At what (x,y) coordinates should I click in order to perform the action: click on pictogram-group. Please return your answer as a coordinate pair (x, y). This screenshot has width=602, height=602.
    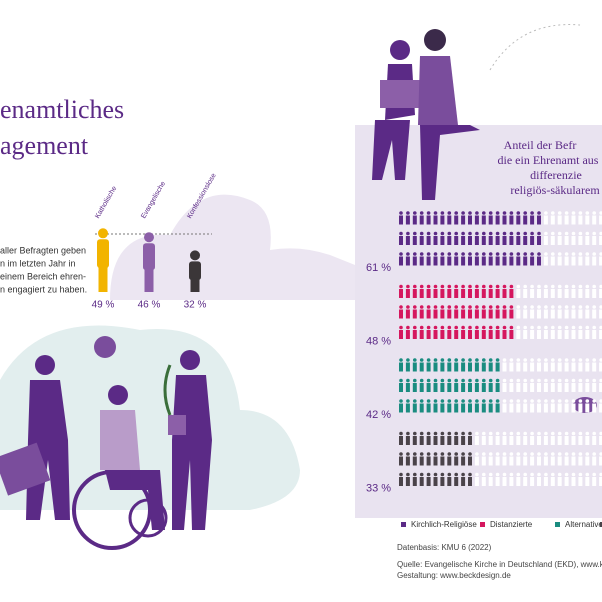
    Looking at the image, I should click on (500, 458).